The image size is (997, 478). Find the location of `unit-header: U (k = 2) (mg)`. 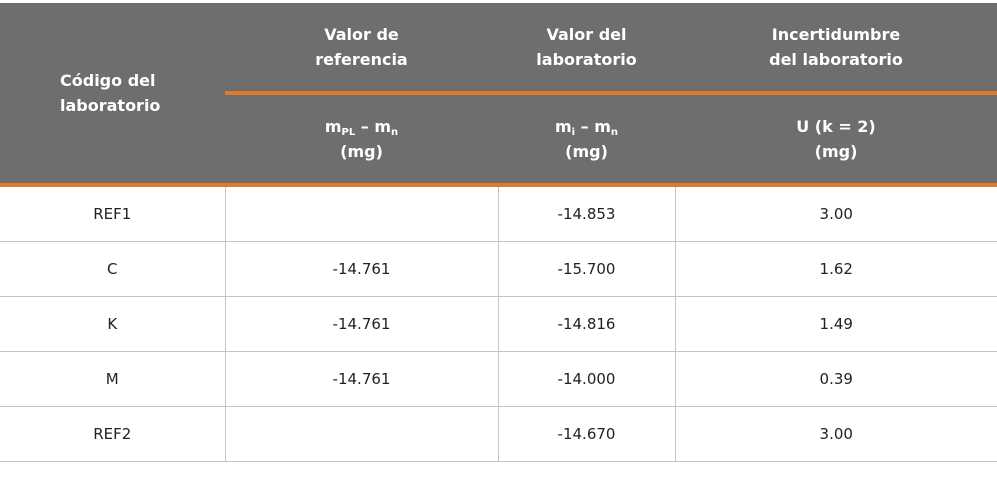

unit-header: U (k = 2) (mg) is located at coordinates (836, 140).